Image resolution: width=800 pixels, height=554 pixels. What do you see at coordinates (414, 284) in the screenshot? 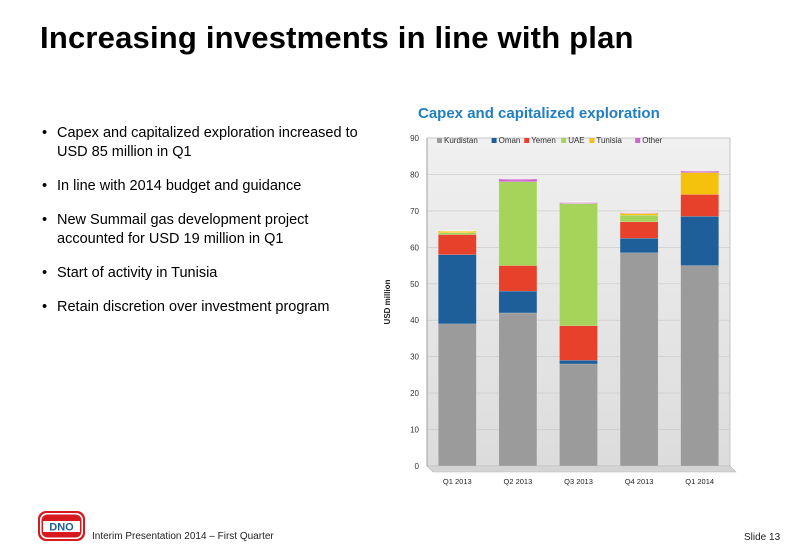
I see `y-tick-label: 50` at bounding box center [414, 284].